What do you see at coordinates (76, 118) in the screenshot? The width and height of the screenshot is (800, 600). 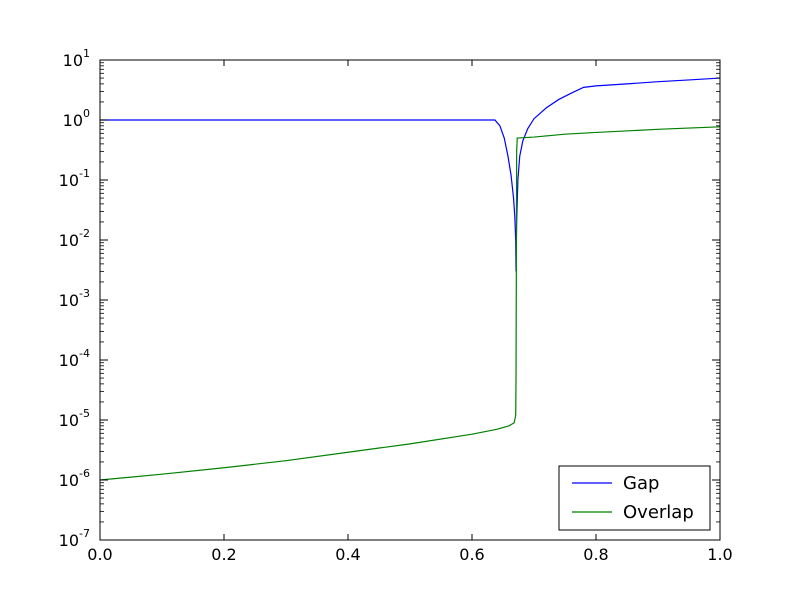 I see `y-tick-label: 10⁰` at bounding box center [76, 118].